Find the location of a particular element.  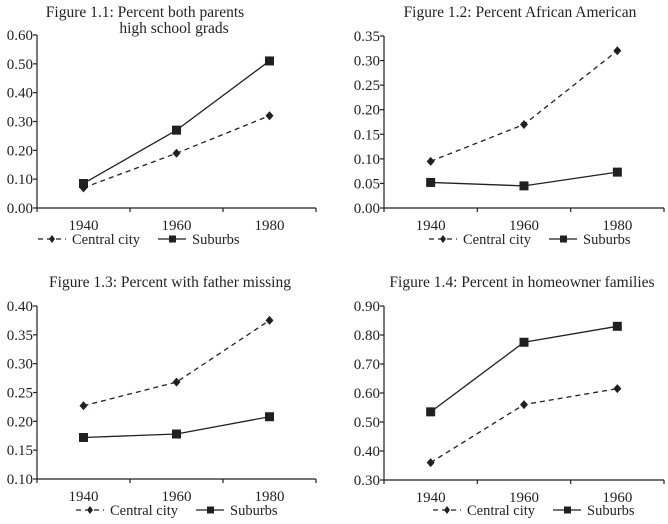

chart-title: Figure 1.1: Percent both parents is located at coordinates (145, 12).